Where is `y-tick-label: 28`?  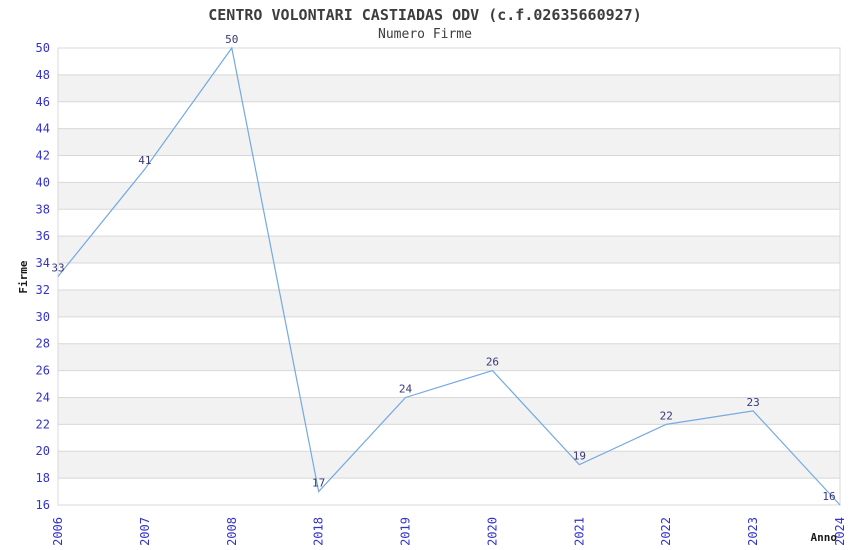
y-tick-label: 28 is located at coordinates (43, 344).